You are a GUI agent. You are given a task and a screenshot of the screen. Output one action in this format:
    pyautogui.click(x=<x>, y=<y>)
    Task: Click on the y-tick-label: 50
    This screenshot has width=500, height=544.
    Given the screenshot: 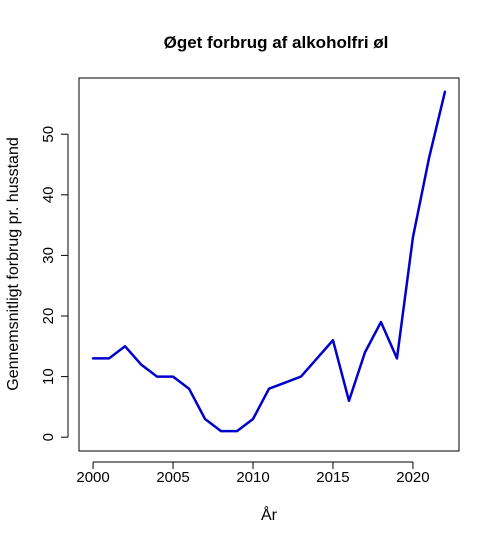 What is the action you would take?
    pyautogui.click(x=48, y=134)
    